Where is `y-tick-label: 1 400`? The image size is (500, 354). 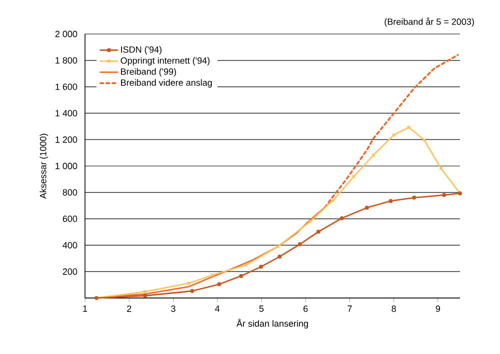
y-tick-label: 1 400 is located at coordinates (67, 113).